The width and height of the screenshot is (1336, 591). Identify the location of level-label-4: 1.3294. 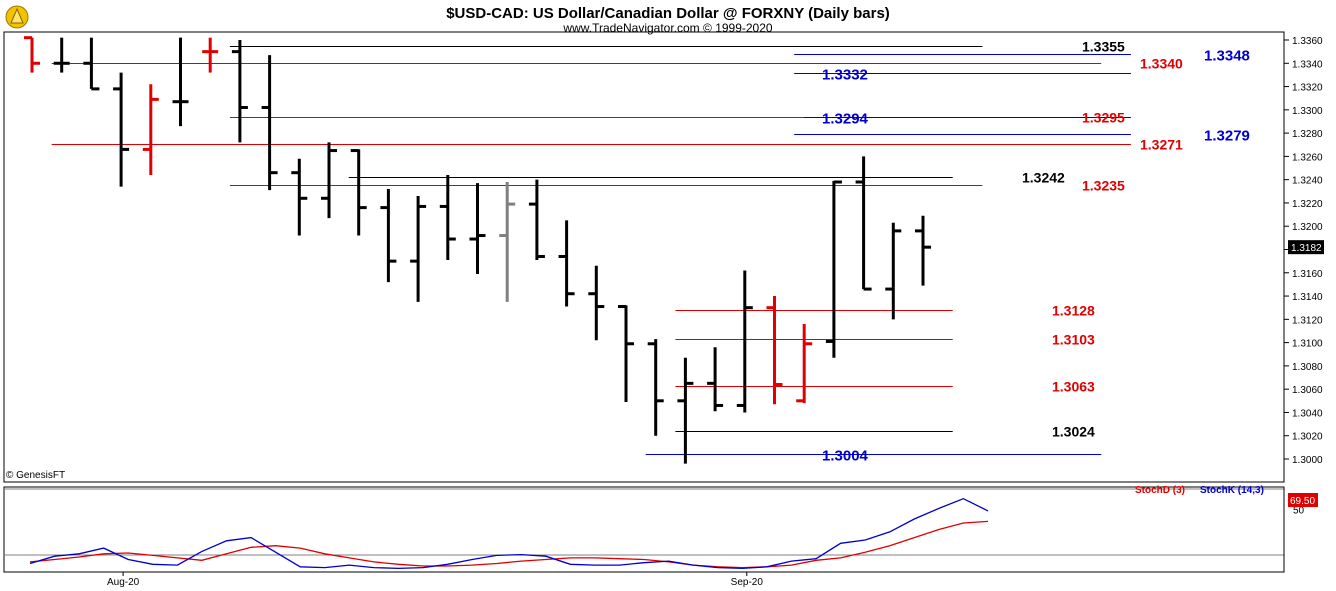
(845, 119).